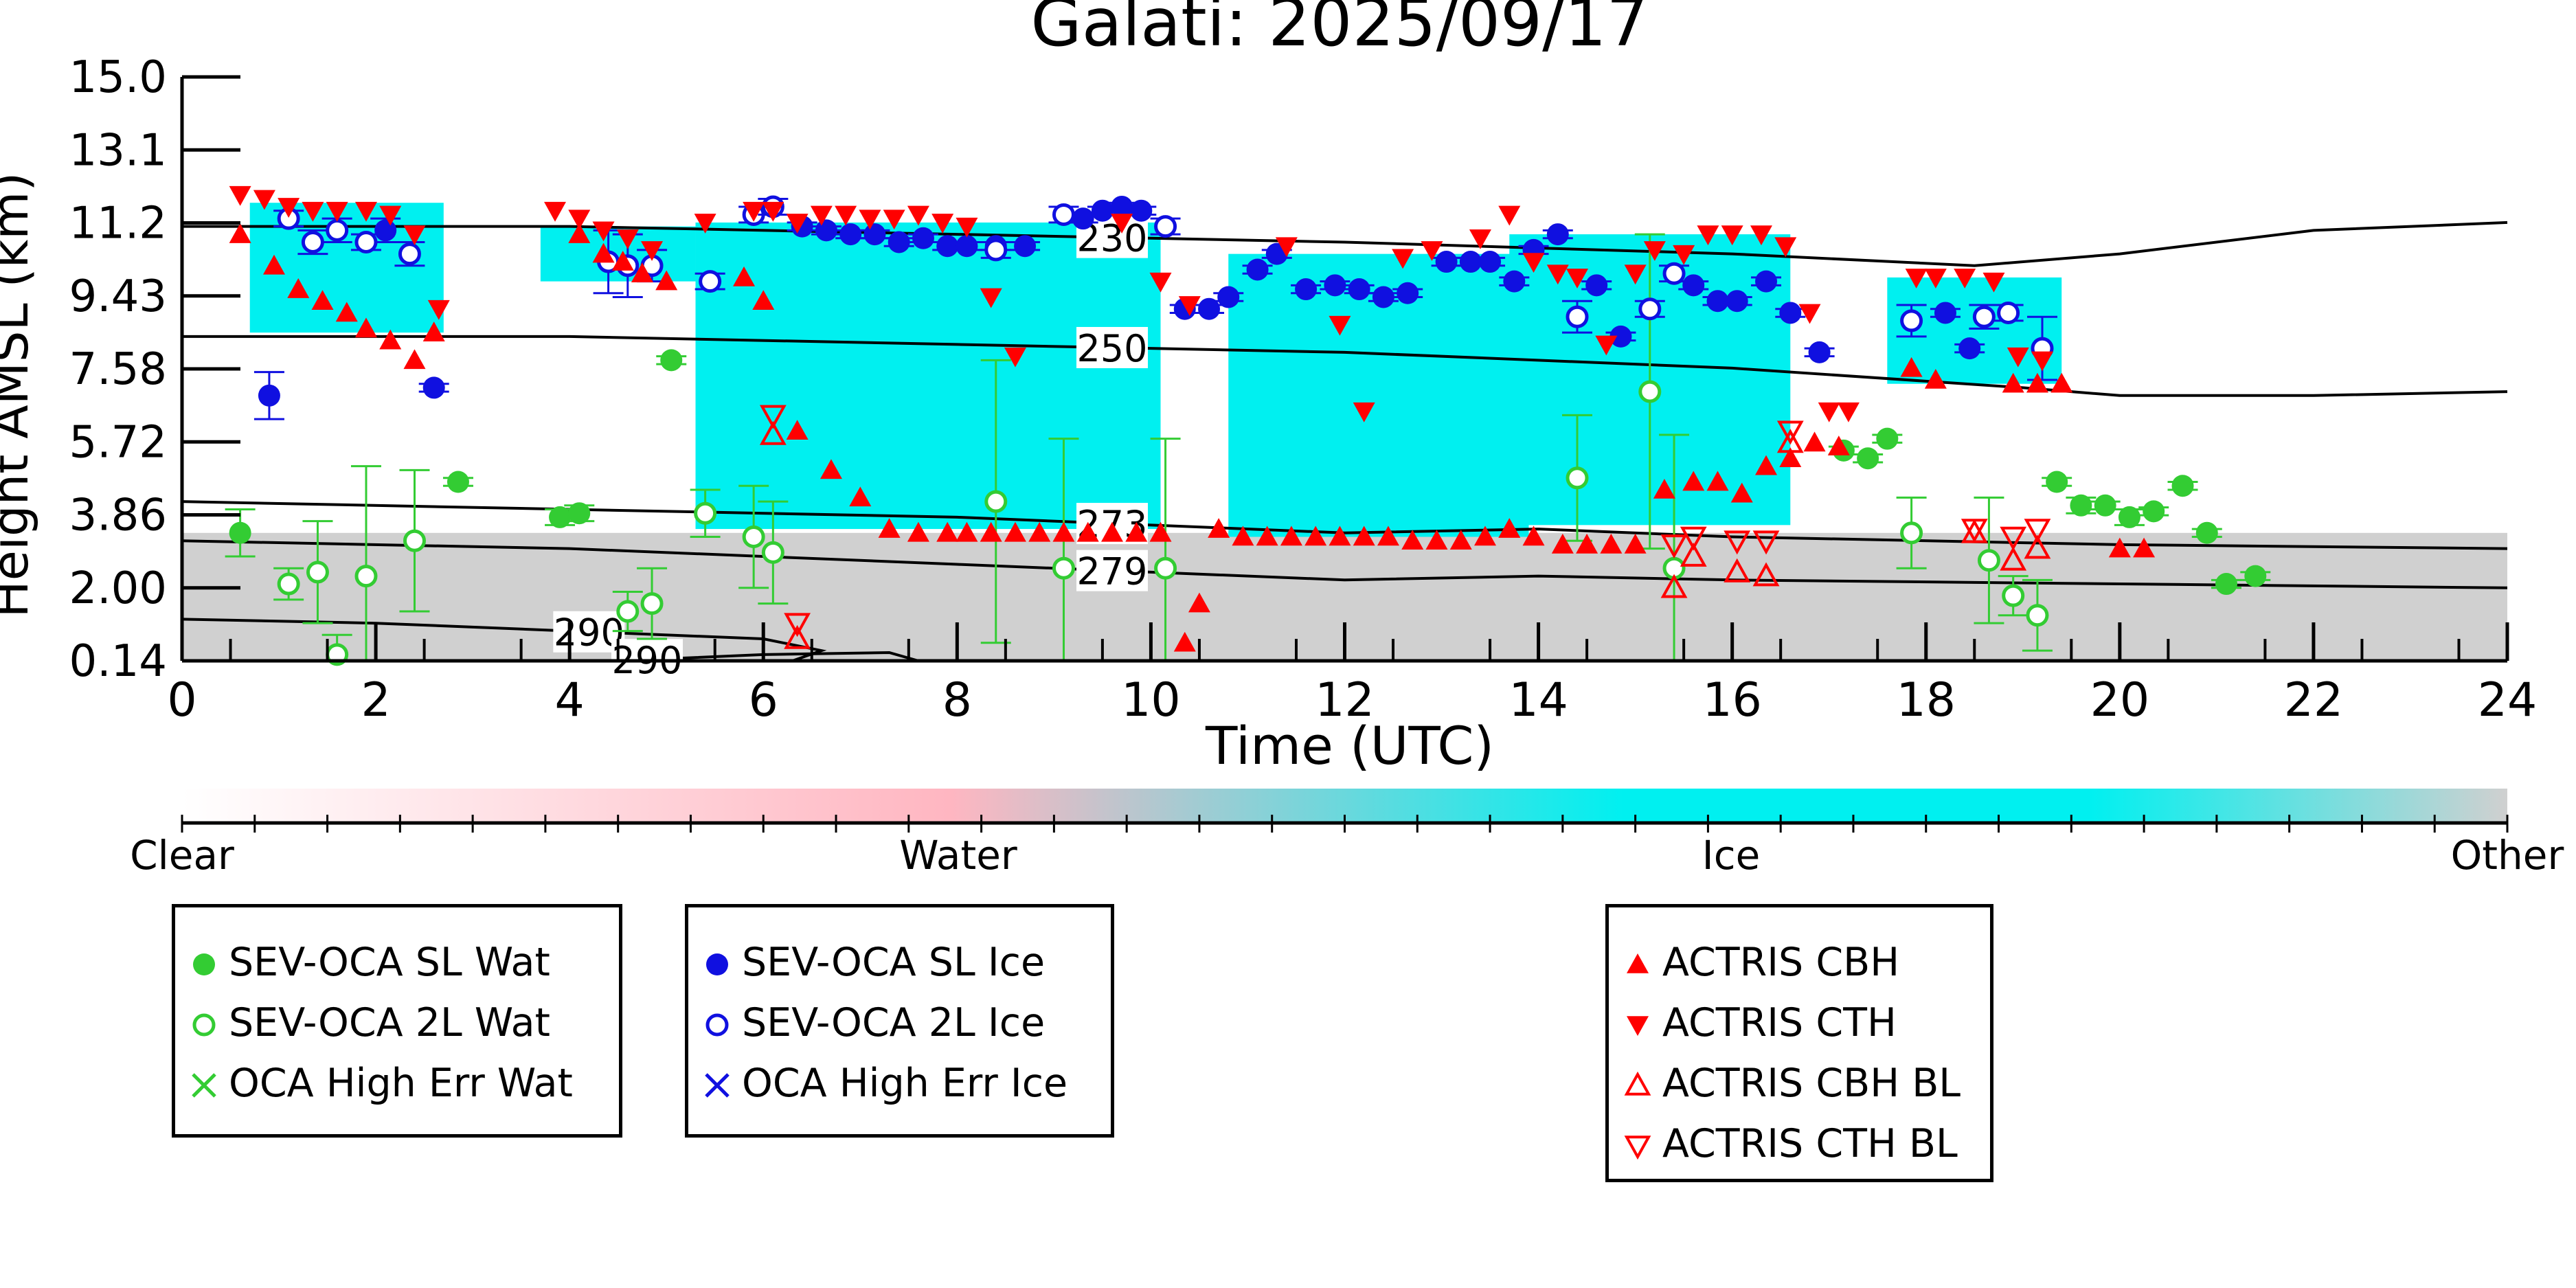 The width and height of the screenshot is (2576, 1288). I want to click on legend-item: ACTRIS CTH BL, so click(1791, 1144).